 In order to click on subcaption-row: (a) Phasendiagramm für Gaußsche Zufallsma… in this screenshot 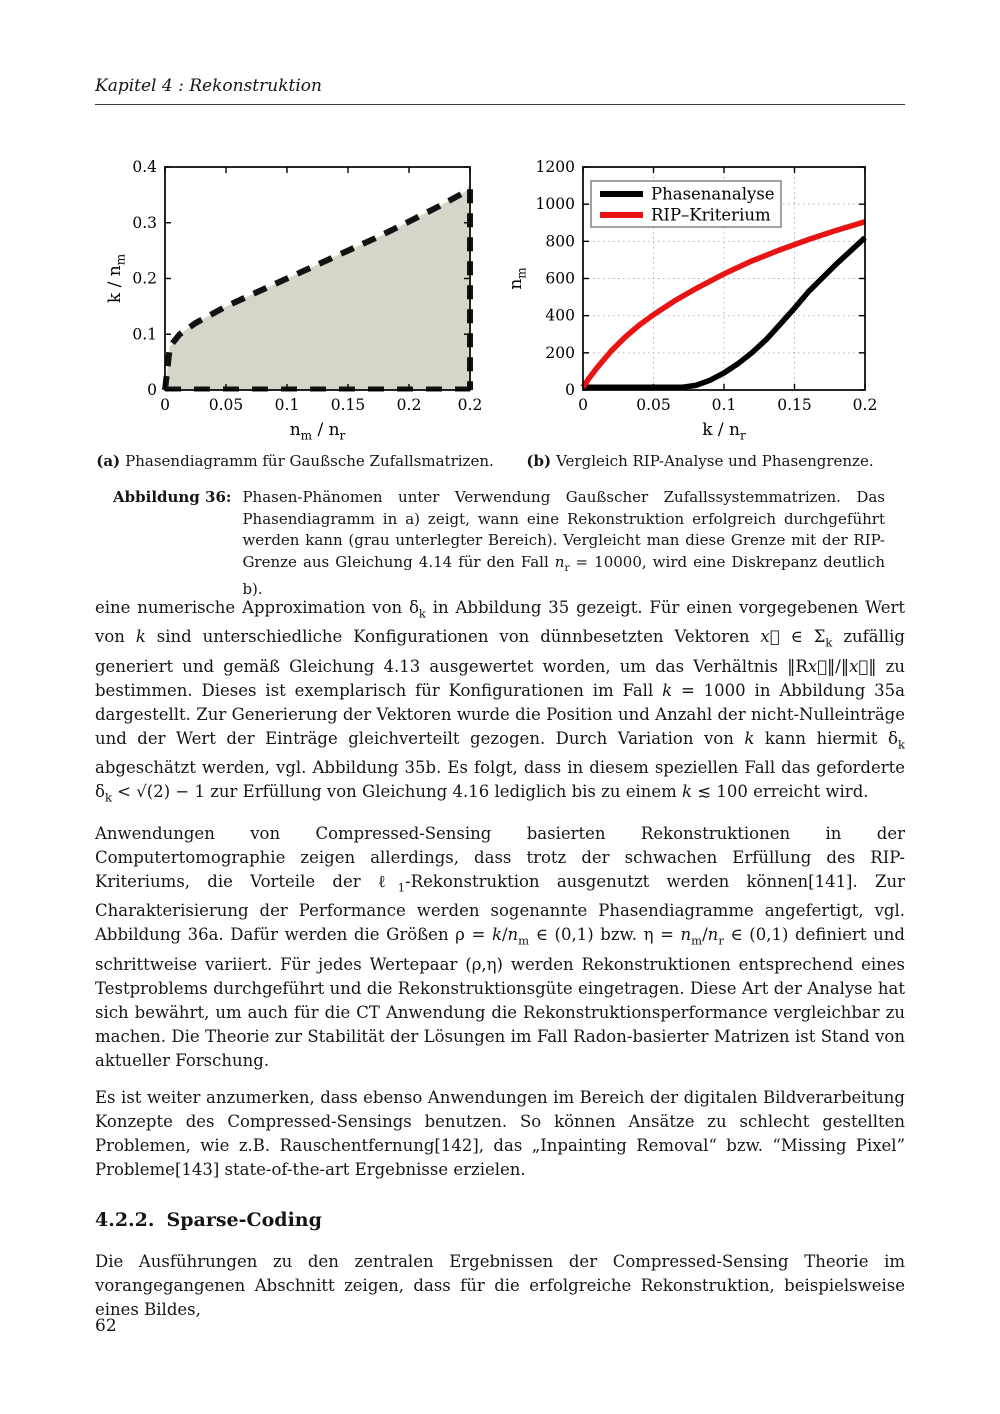, I will do `click(500, 461)`.